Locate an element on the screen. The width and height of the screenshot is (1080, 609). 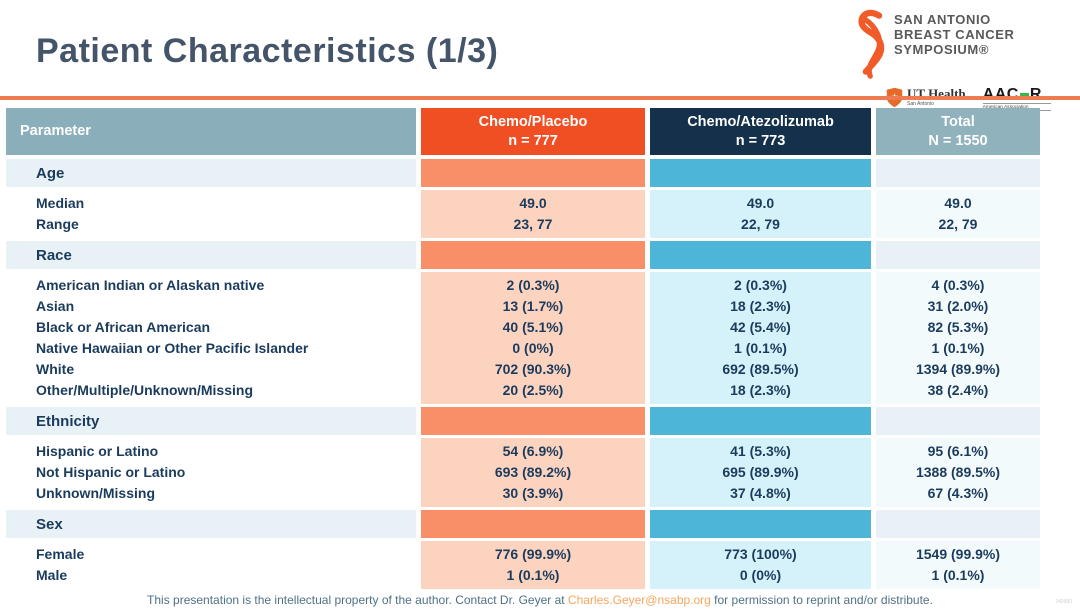
header-total-n: N = 1550 is located at coordinates (958, 140).